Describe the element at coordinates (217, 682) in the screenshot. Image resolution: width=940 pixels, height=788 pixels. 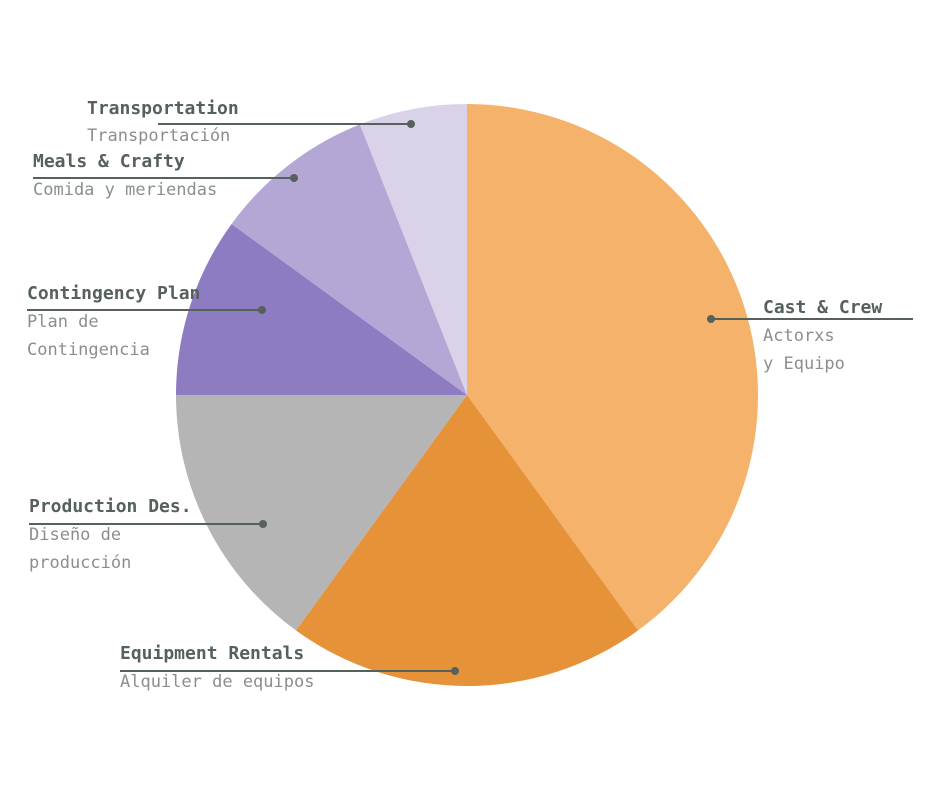
I see `label-sub-equipment-rentals: Alquiler de equipos` at that location.